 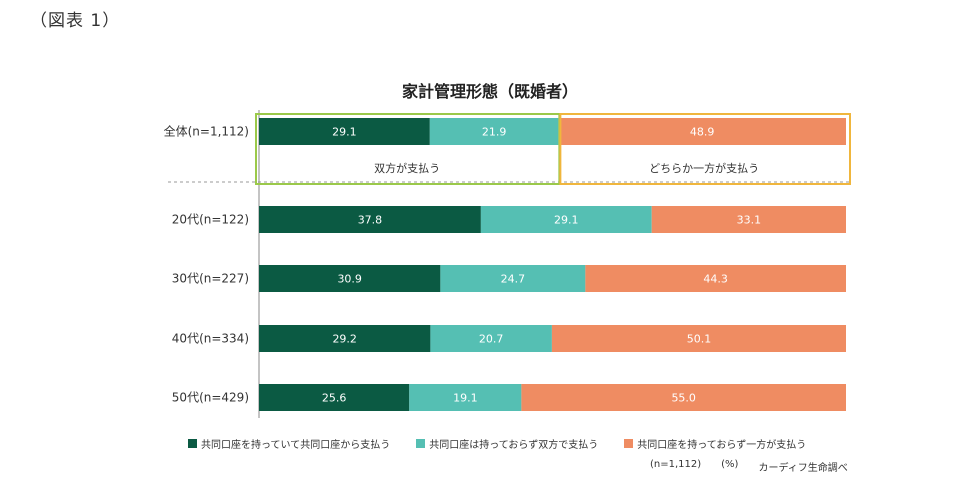 What do you see at coordinates (705, 149) in the screenshot?
I see `group-box-one-pays` at bounding box center [705, 149].